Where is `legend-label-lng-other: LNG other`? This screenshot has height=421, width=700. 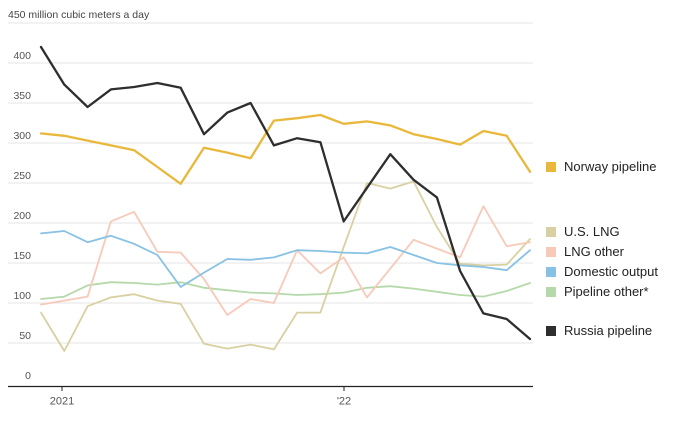 legend-label-lng-other: LNG other is located at coordinates (594, 251).